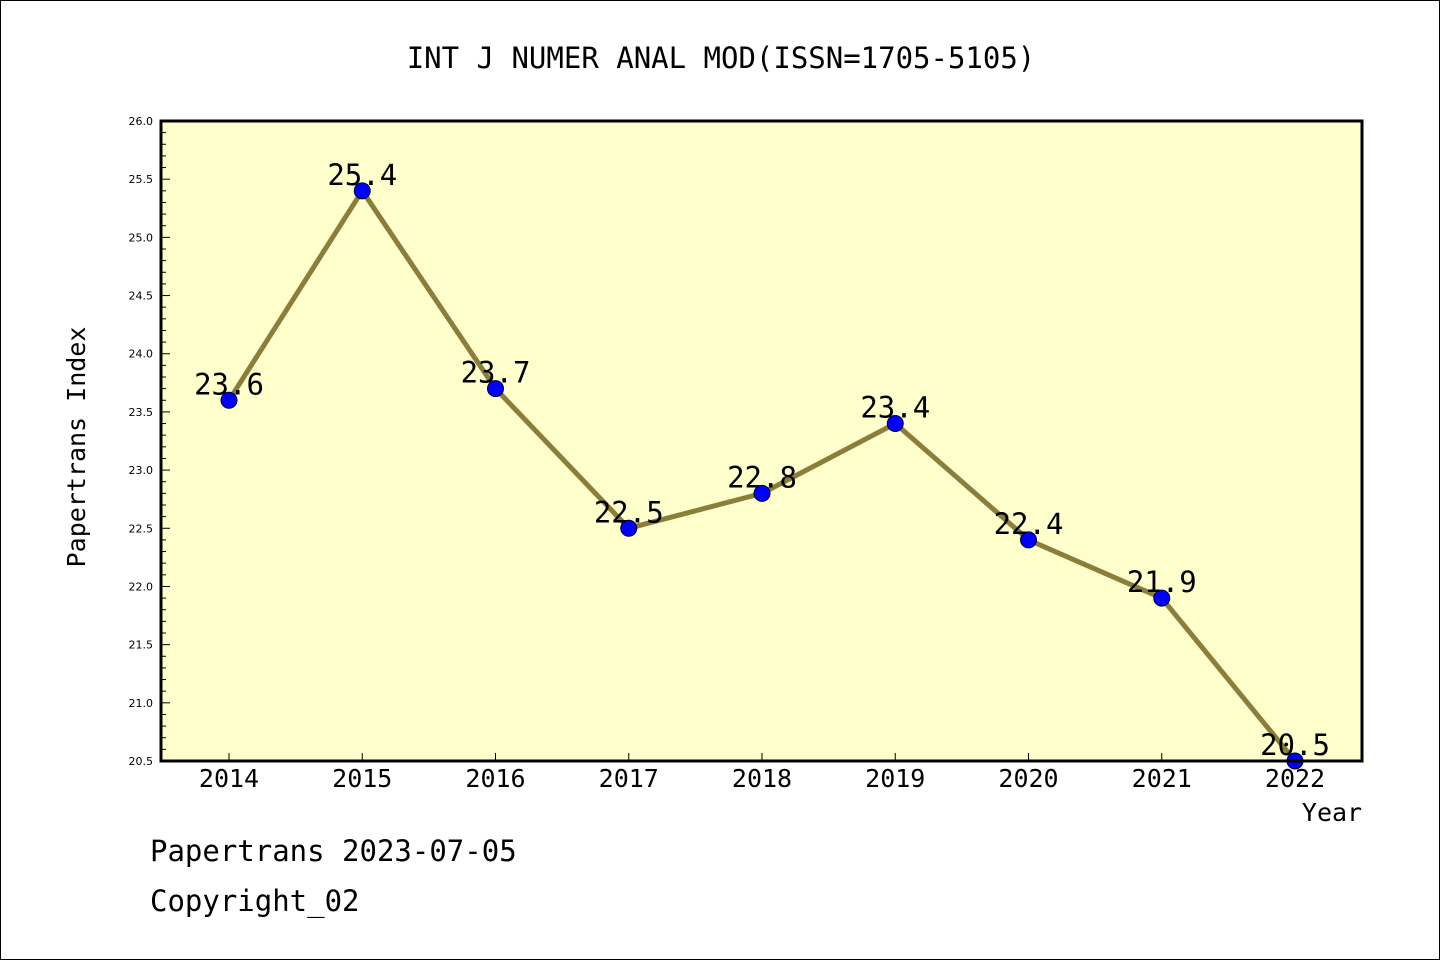 The height and width of the screenshot is (961, 1440). I want to click on data-label: 22.8, so click(762, 477).